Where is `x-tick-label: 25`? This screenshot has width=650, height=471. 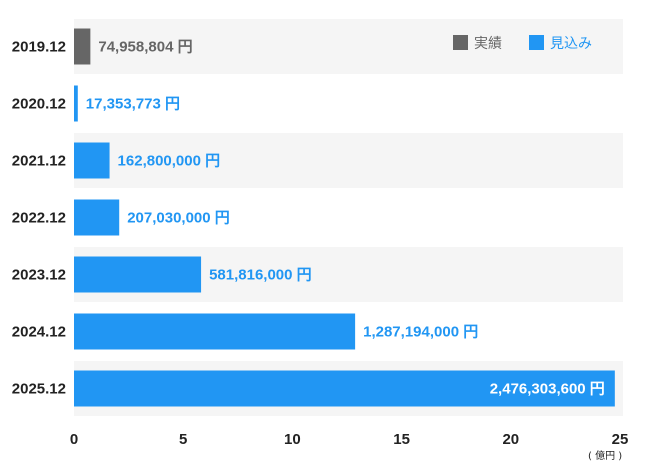
x-tick-label: 25 is located at coordinates (620, 439).